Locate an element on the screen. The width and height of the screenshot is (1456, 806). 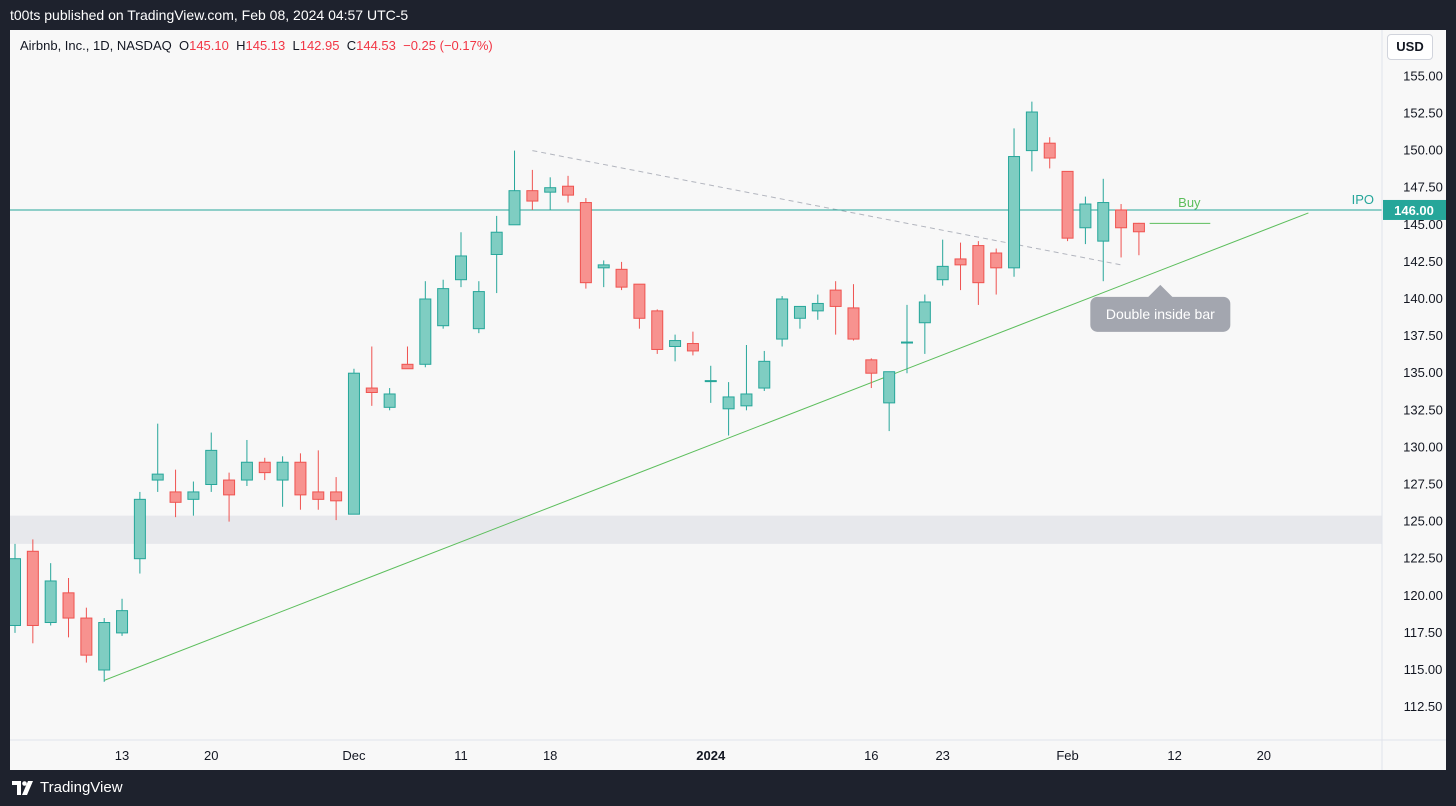
price-tick-label: 155.00 is located at coordinates (1423, 75).